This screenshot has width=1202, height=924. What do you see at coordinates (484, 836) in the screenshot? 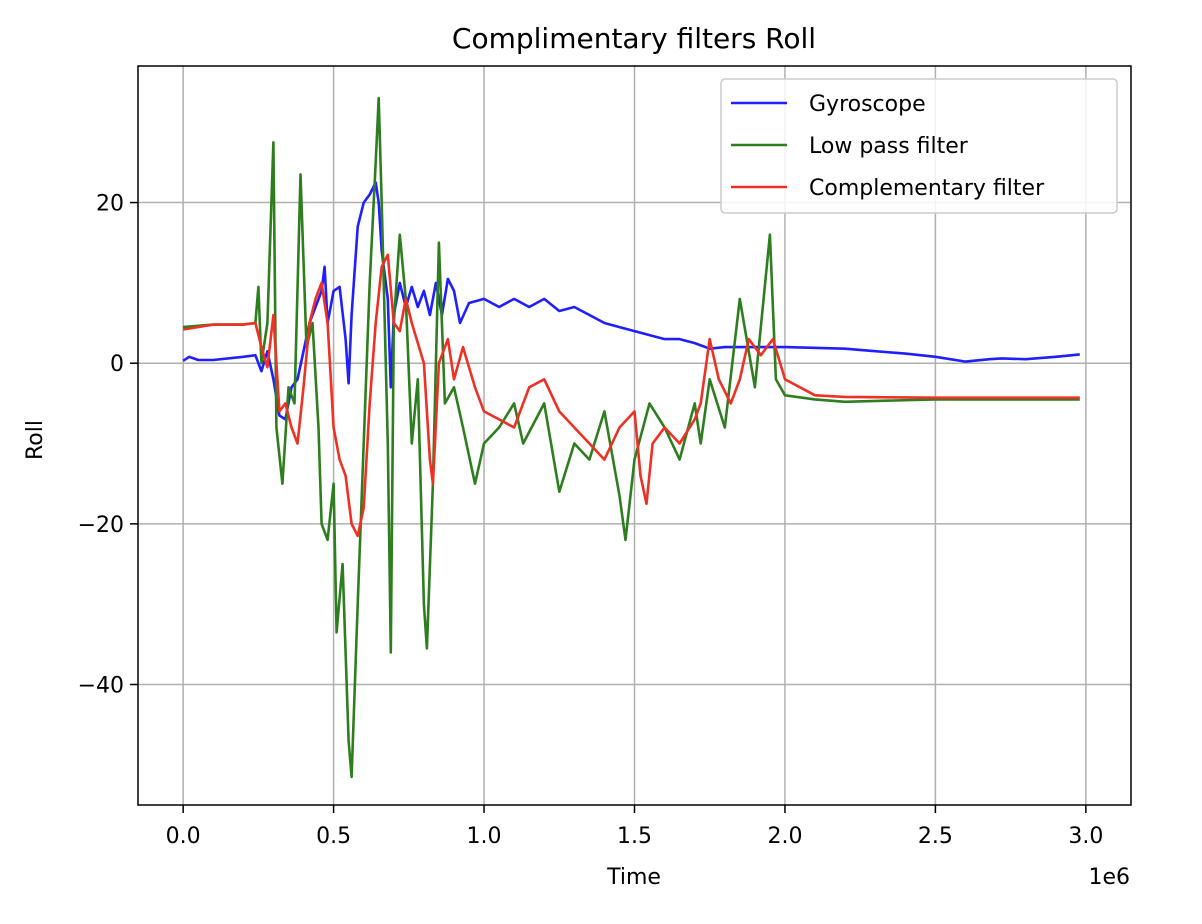
I see `x-tick-label: 1.0` at bounding box center [484, 836].